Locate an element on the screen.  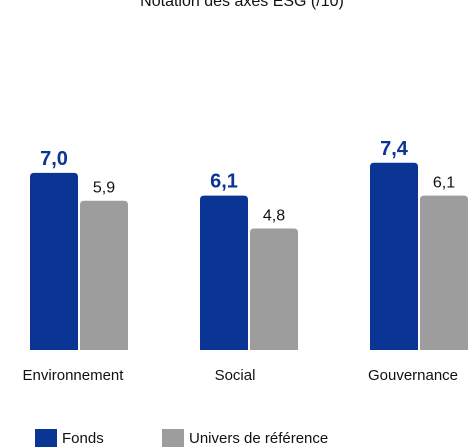
legend: Fonds Univers de référence is located at coordinates (181, 438).